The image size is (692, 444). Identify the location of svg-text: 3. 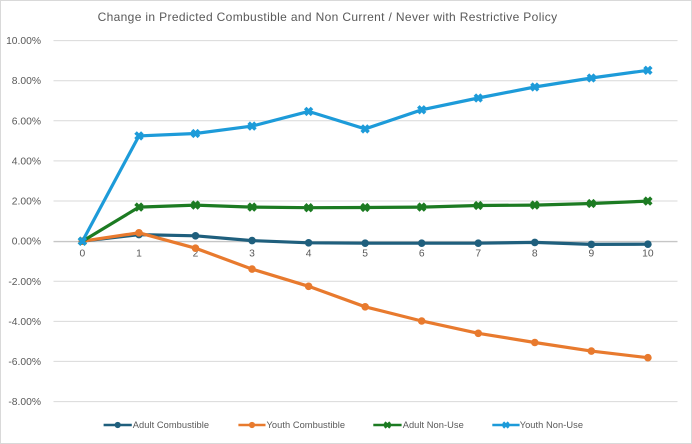
(252, 254).